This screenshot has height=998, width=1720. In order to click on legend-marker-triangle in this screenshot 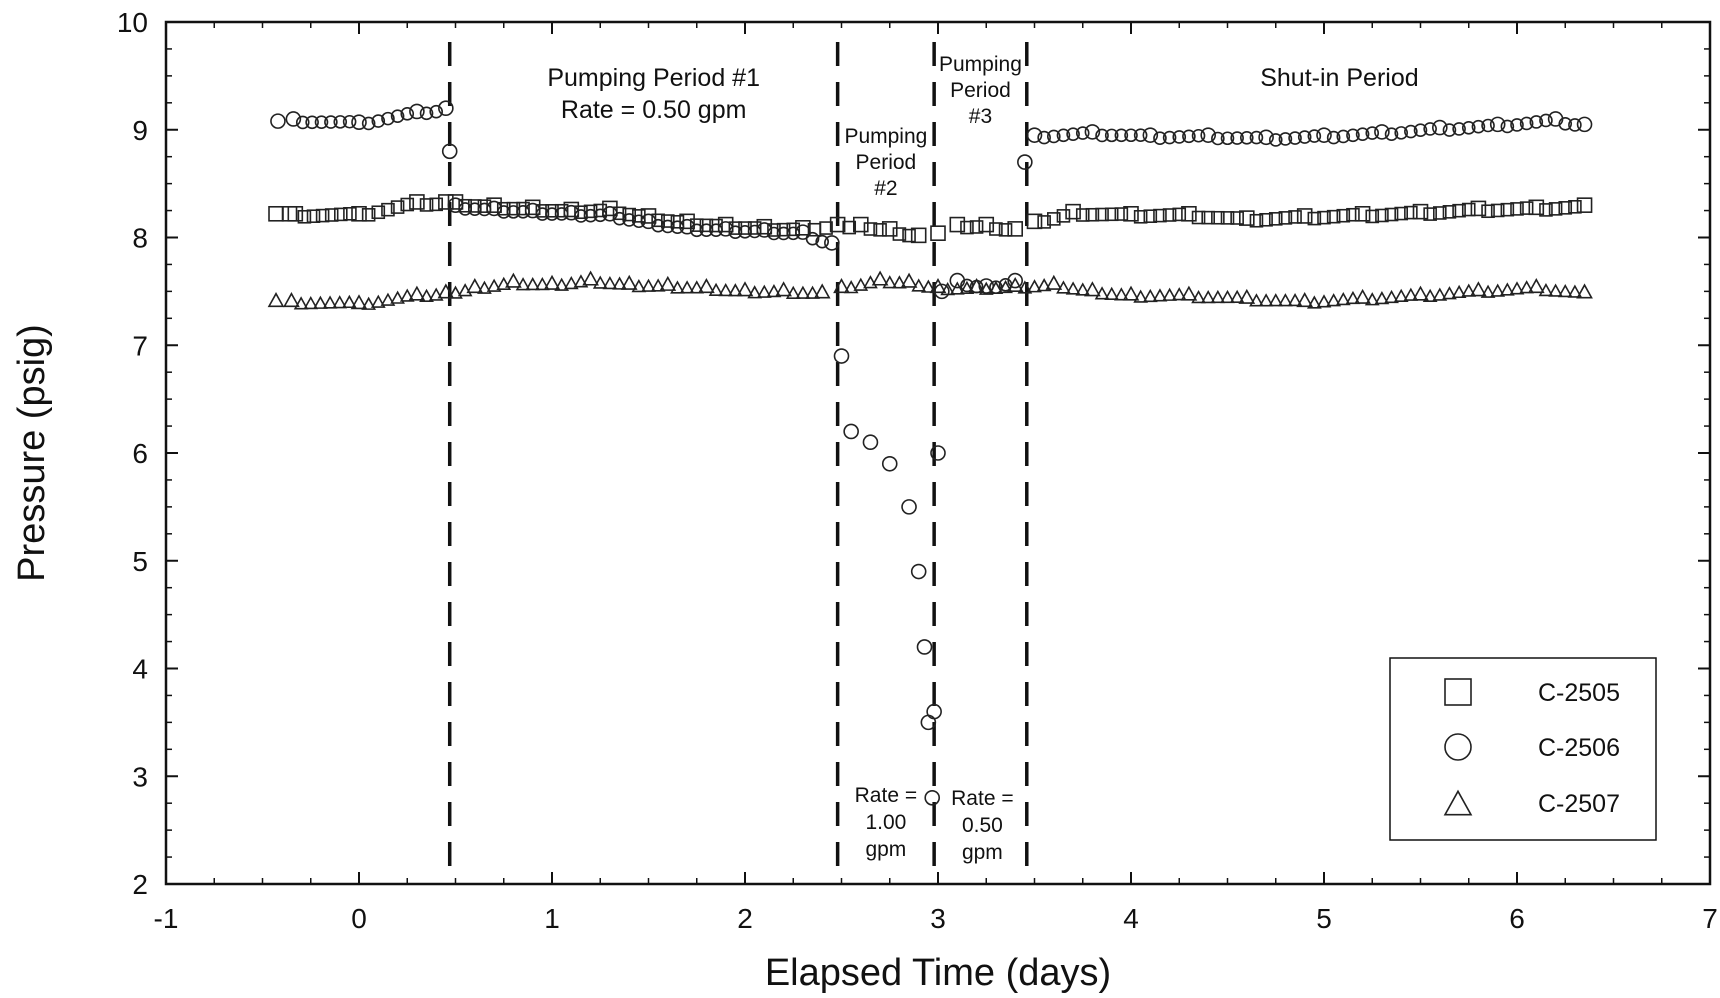, I will do `click(1458, 802)`.